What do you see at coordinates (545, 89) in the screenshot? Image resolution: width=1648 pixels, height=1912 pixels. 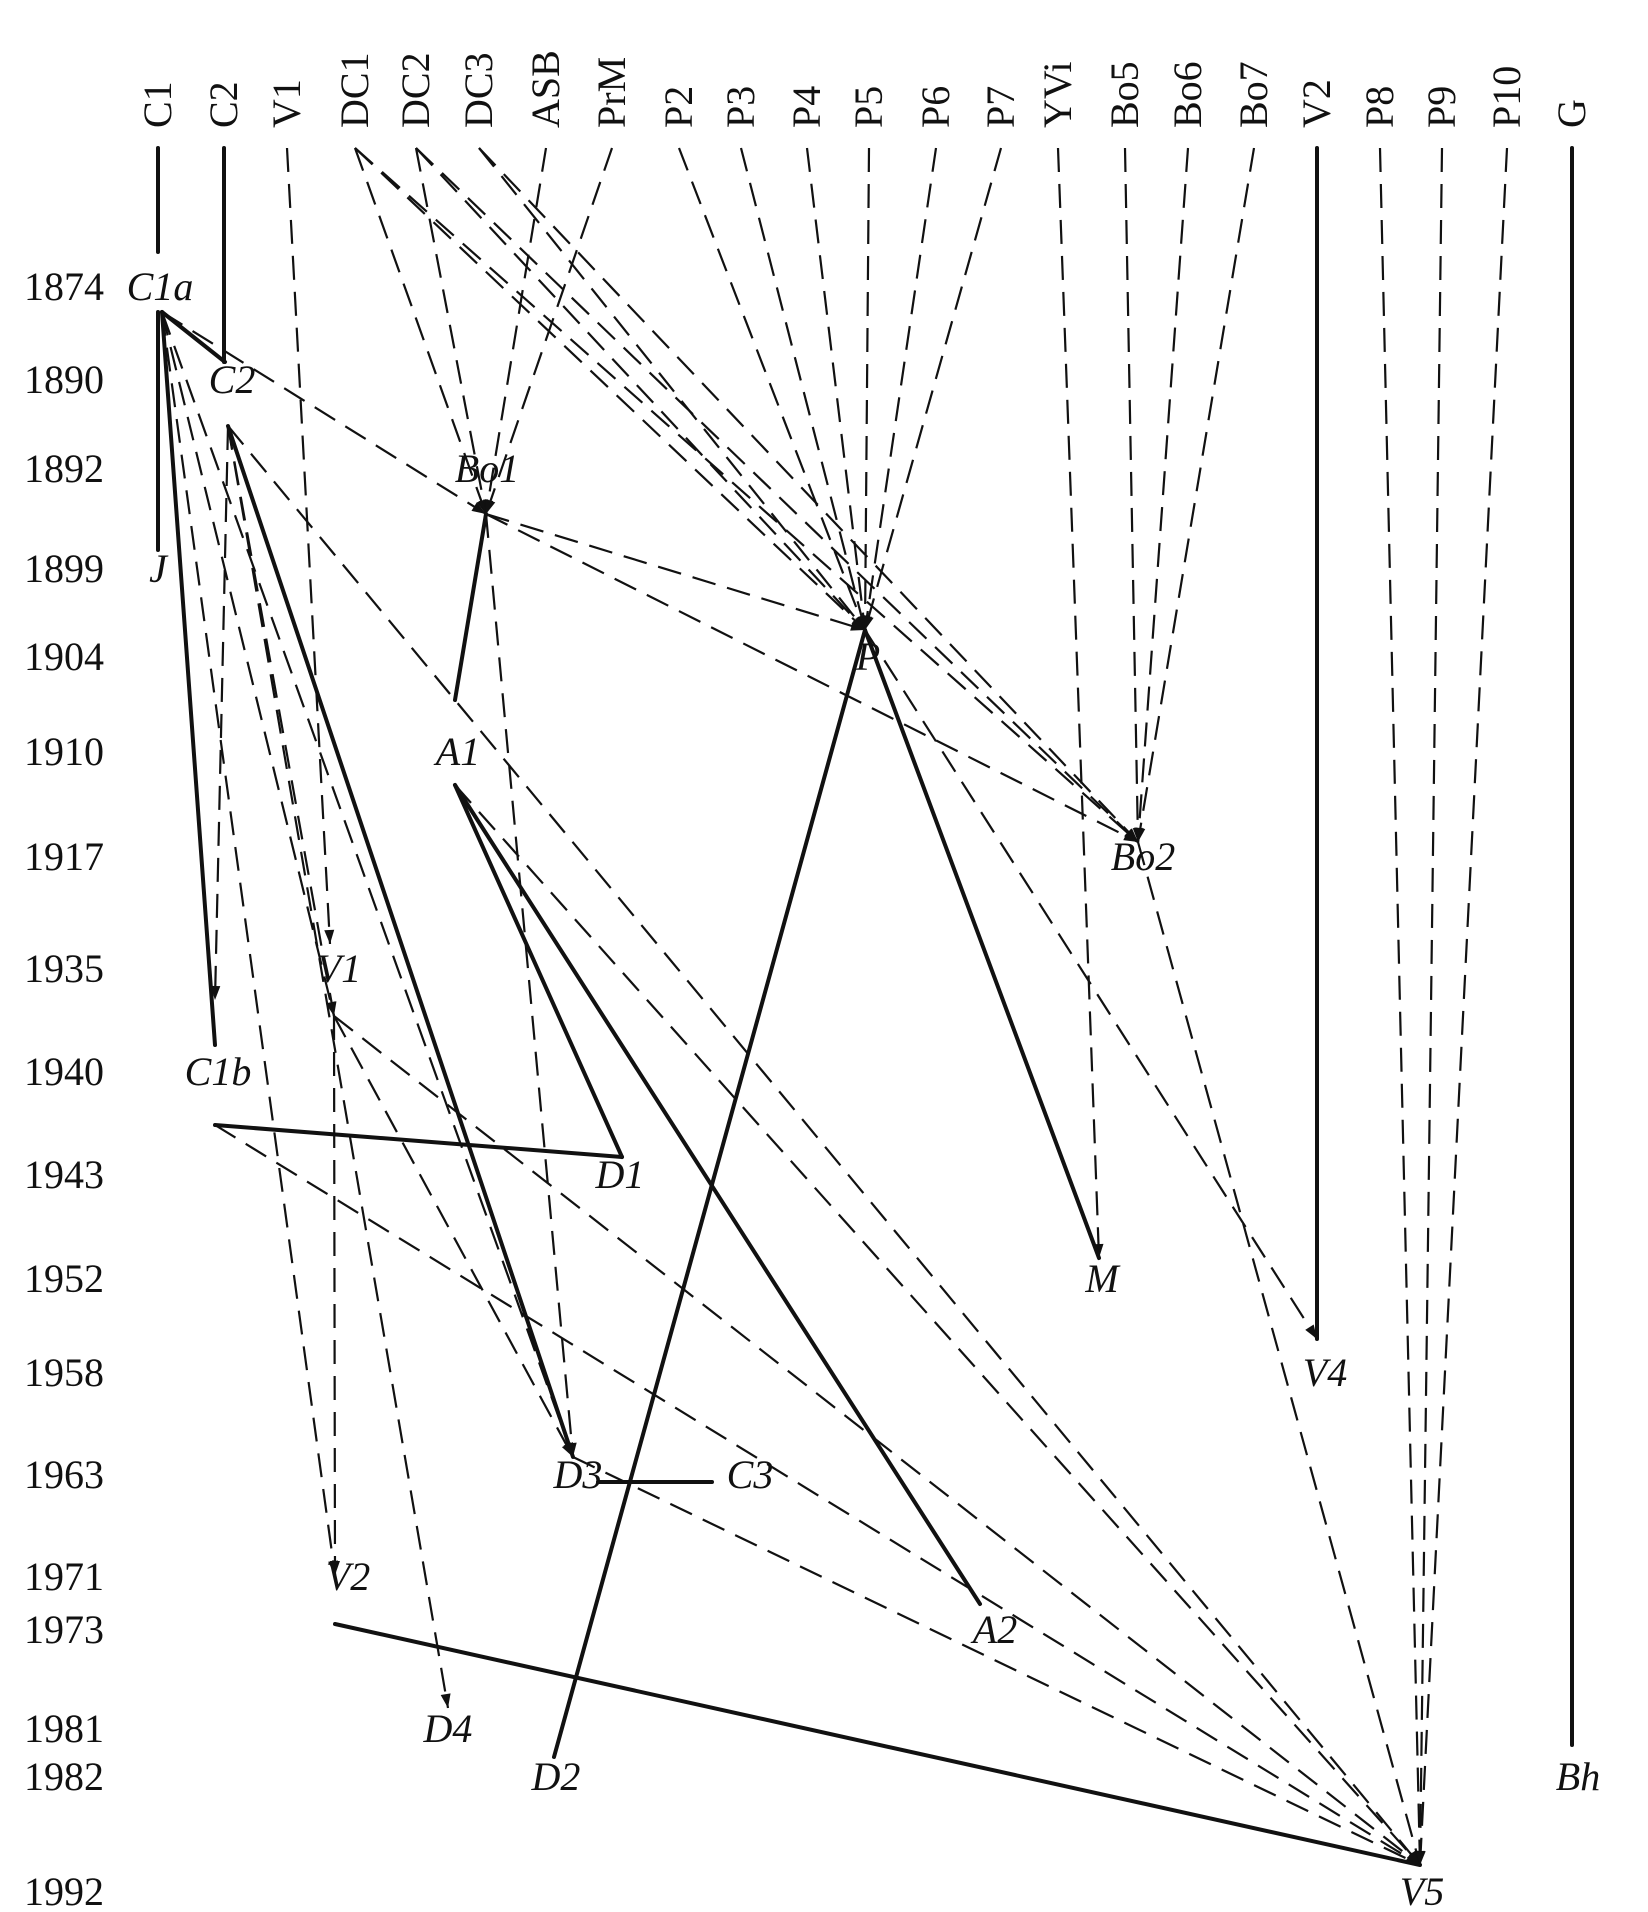 I see `source-label: ASB` at bounding box center [545, 89].